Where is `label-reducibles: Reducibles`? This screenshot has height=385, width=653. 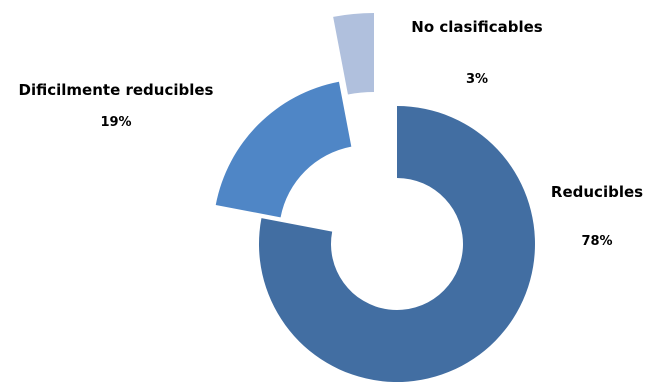 label-reducibles: Reducibles is located at coordinates (597, 192).